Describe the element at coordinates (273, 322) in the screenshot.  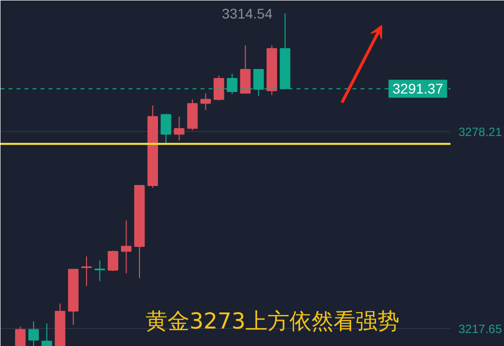
I see `annotation: 黄金3273上方依然看强势` at that location.